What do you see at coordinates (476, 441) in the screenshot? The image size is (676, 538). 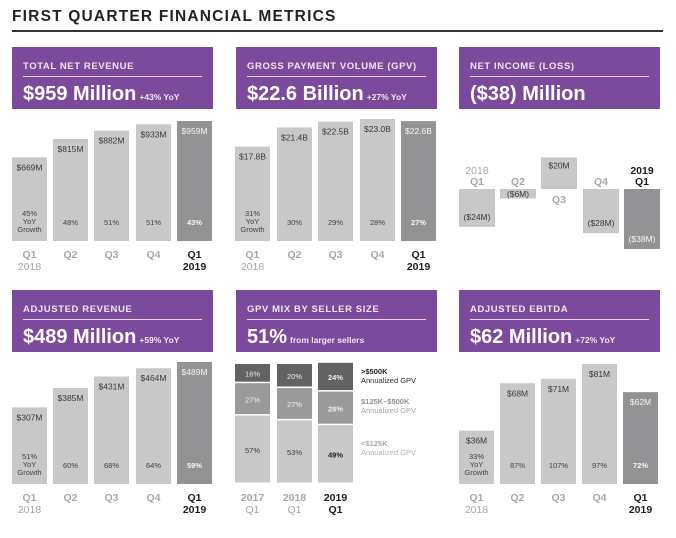 I see `bar-value-label: $36M` at bounding box center [476, 441].